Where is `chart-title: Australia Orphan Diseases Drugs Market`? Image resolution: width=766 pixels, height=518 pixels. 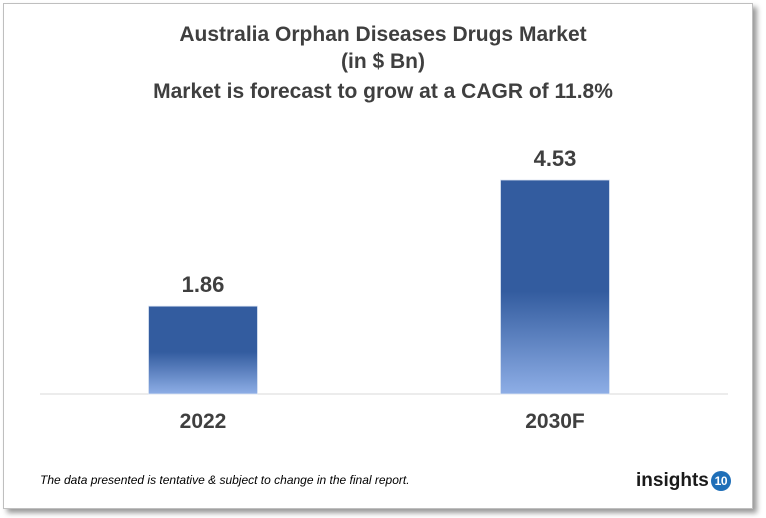
chart-title: Australia Orphan Diseases Drugs Market is located at coordinates (383, 34).